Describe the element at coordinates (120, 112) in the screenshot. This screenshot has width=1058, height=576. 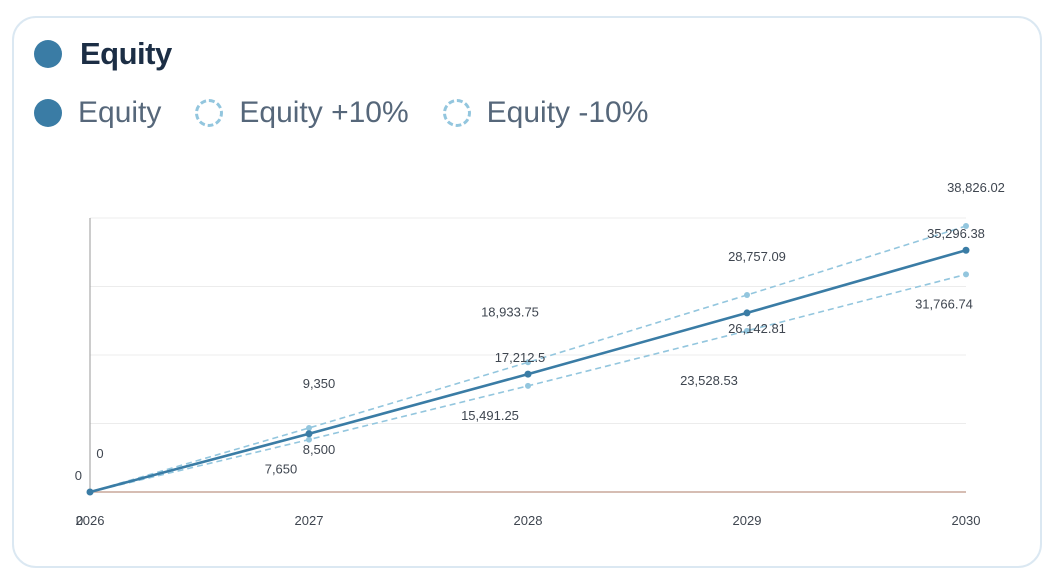
I see `legend-label-equity: Equity` at that location.